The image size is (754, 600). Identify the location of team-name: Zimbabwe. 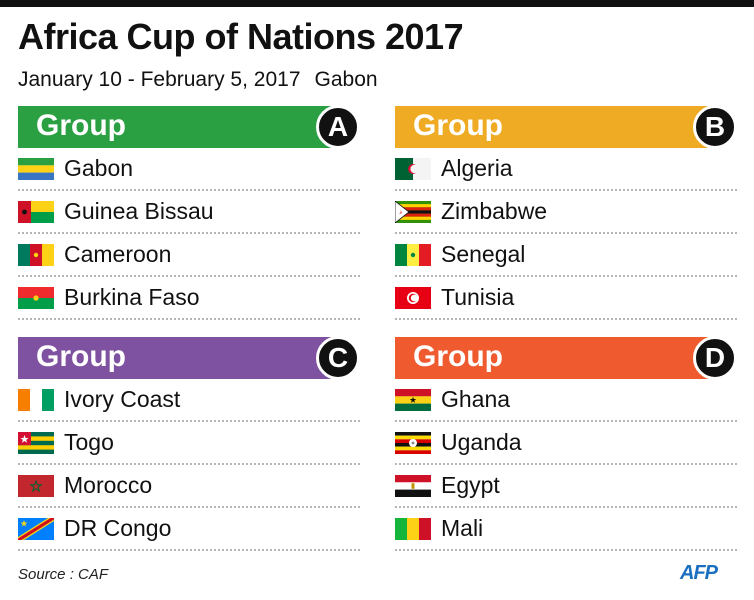
(494, 211).